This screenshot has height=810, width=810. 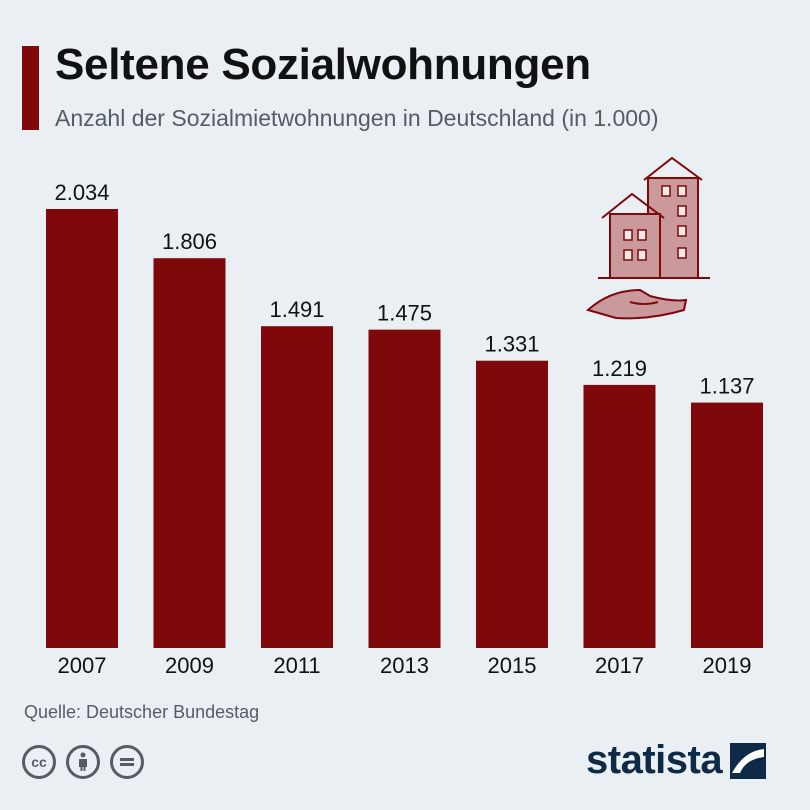 I want to click on bar-2011, so click(x=297, y=487).